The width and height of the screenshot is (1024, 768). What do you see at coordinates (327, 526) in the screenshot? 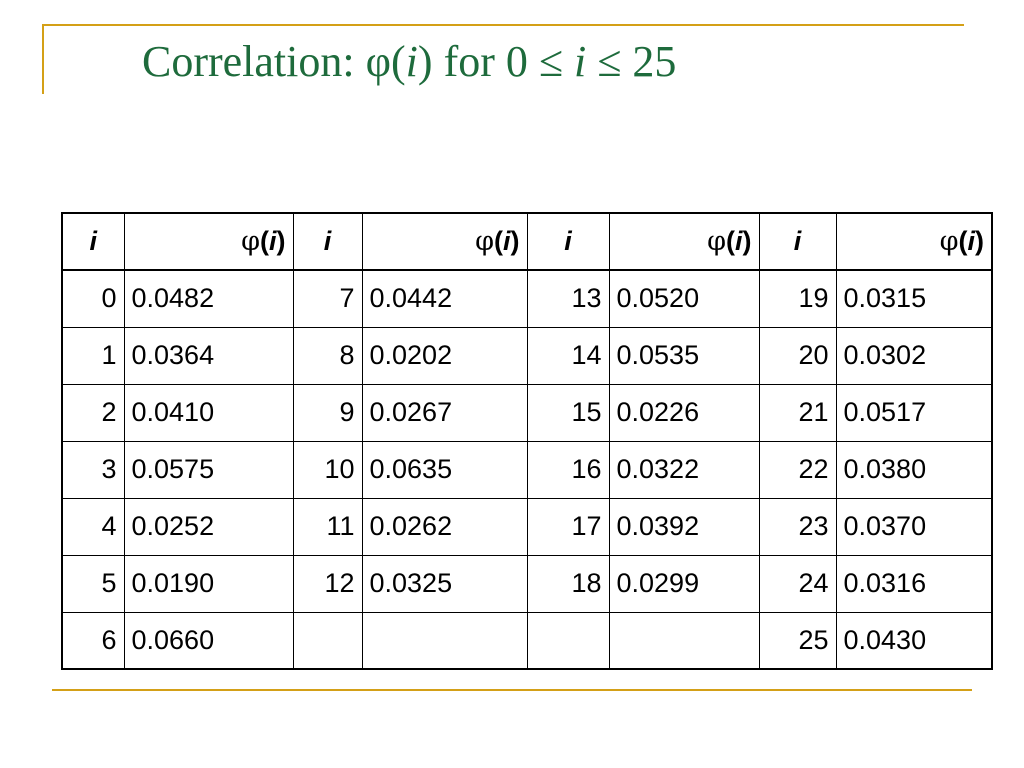
I see `index-cell: 11` at bounding box center [327, 526].